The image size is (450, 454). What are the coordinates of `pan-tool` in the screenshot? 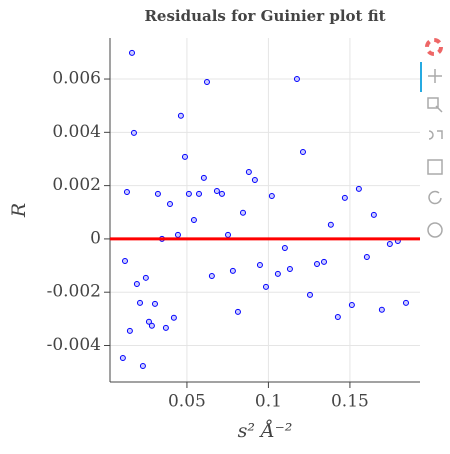 It's located at (435, 76).